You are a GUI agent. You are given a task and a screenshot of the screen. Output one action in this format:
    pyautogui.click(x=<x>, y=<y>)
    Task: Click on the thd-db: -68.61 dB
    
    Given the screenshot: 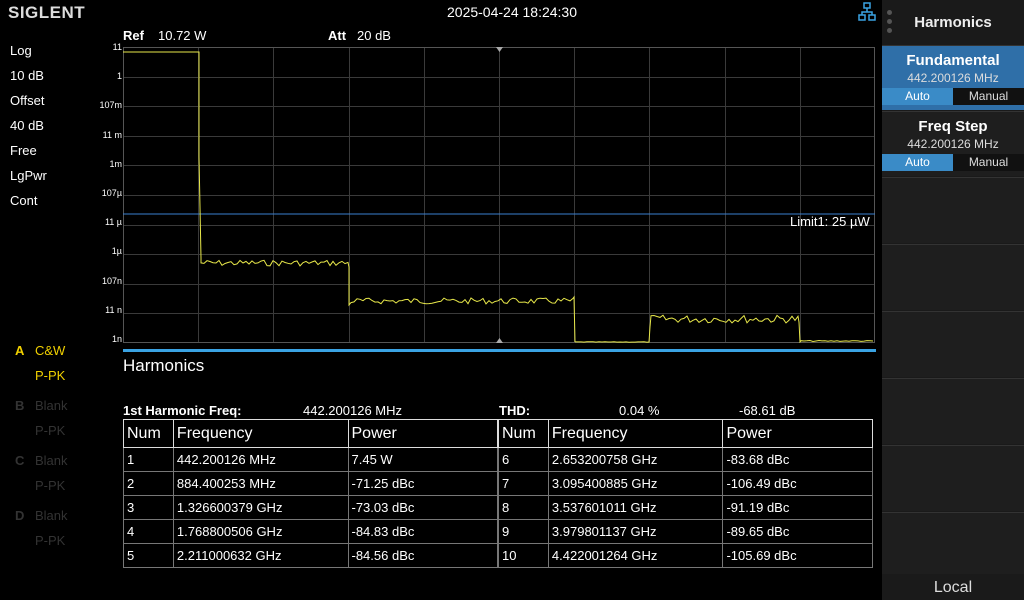 What is the action you would take?
    pyautogui.click(x=767, y=410)
    